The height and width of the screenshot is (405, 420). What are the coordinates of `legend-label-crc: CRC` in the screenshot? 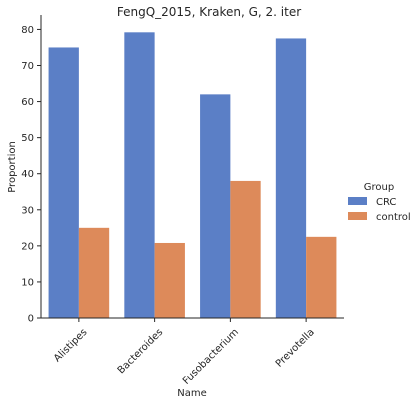 It's located at (386, 202).